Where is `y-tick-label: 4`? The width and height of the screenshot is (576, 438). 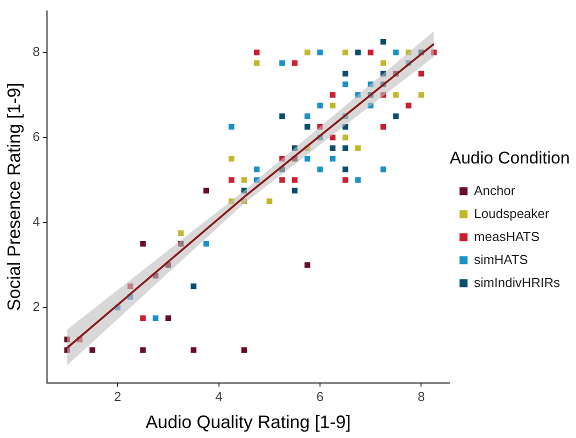 y-tick-label: 4 is located at coordinates (36, 222).